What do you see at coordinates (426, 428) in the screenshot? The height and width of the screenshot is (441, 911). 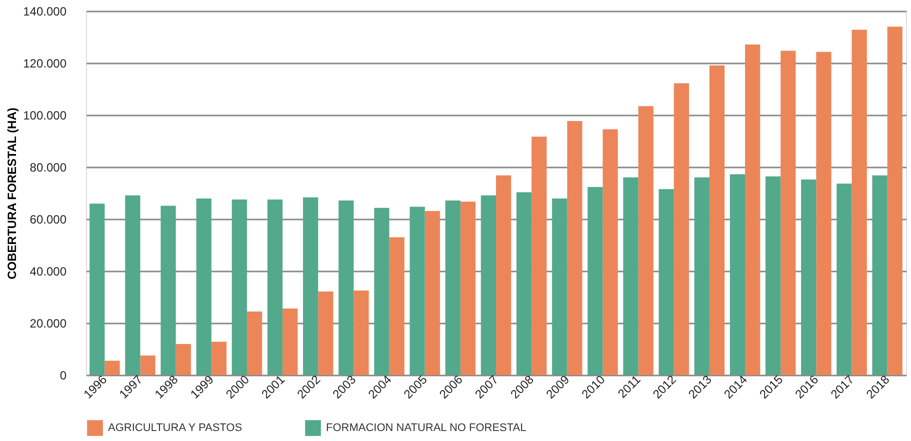 I see `legend-label: FORMACION NATURAL NO FORESTAL` at bounding box center [426, 428].